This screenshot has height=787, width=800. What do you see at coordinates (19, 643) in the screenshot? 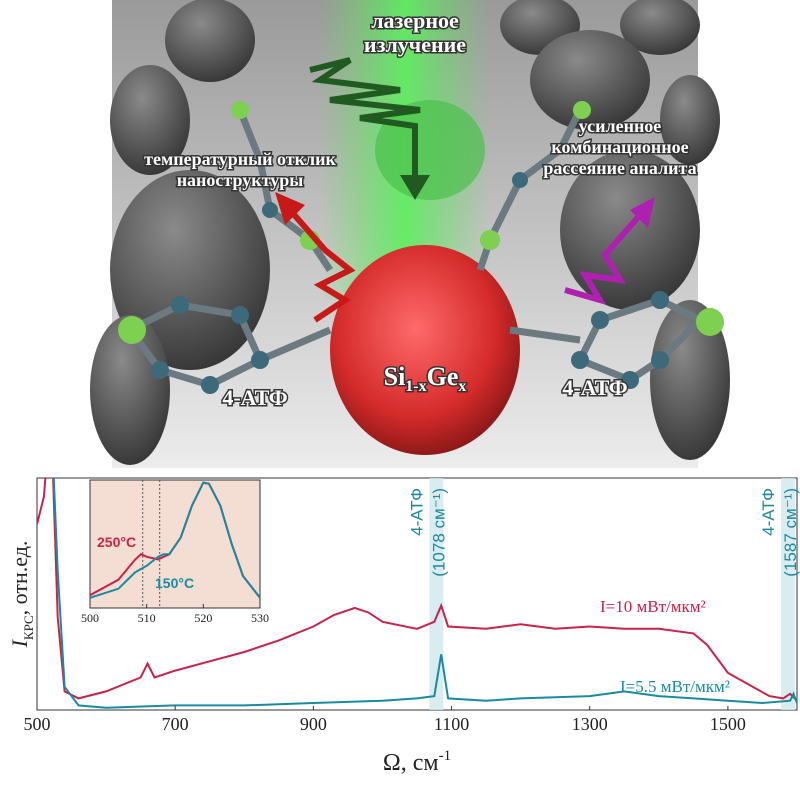
I see `y-label-text: I` at bounding box center [19, 643].